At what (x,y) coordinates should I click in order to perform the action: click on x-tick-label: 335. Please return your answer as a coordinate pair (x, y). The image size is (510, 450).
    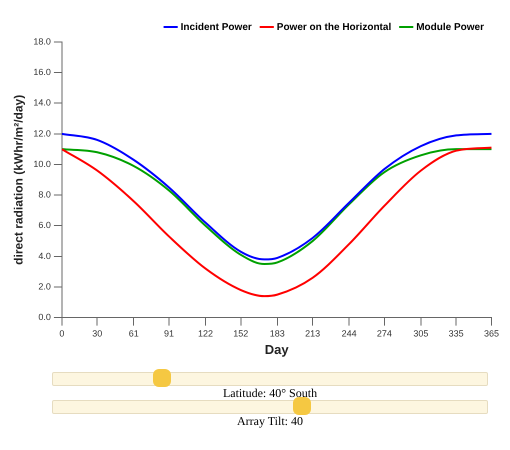
    Looking at the image, I should click on (456, 333).